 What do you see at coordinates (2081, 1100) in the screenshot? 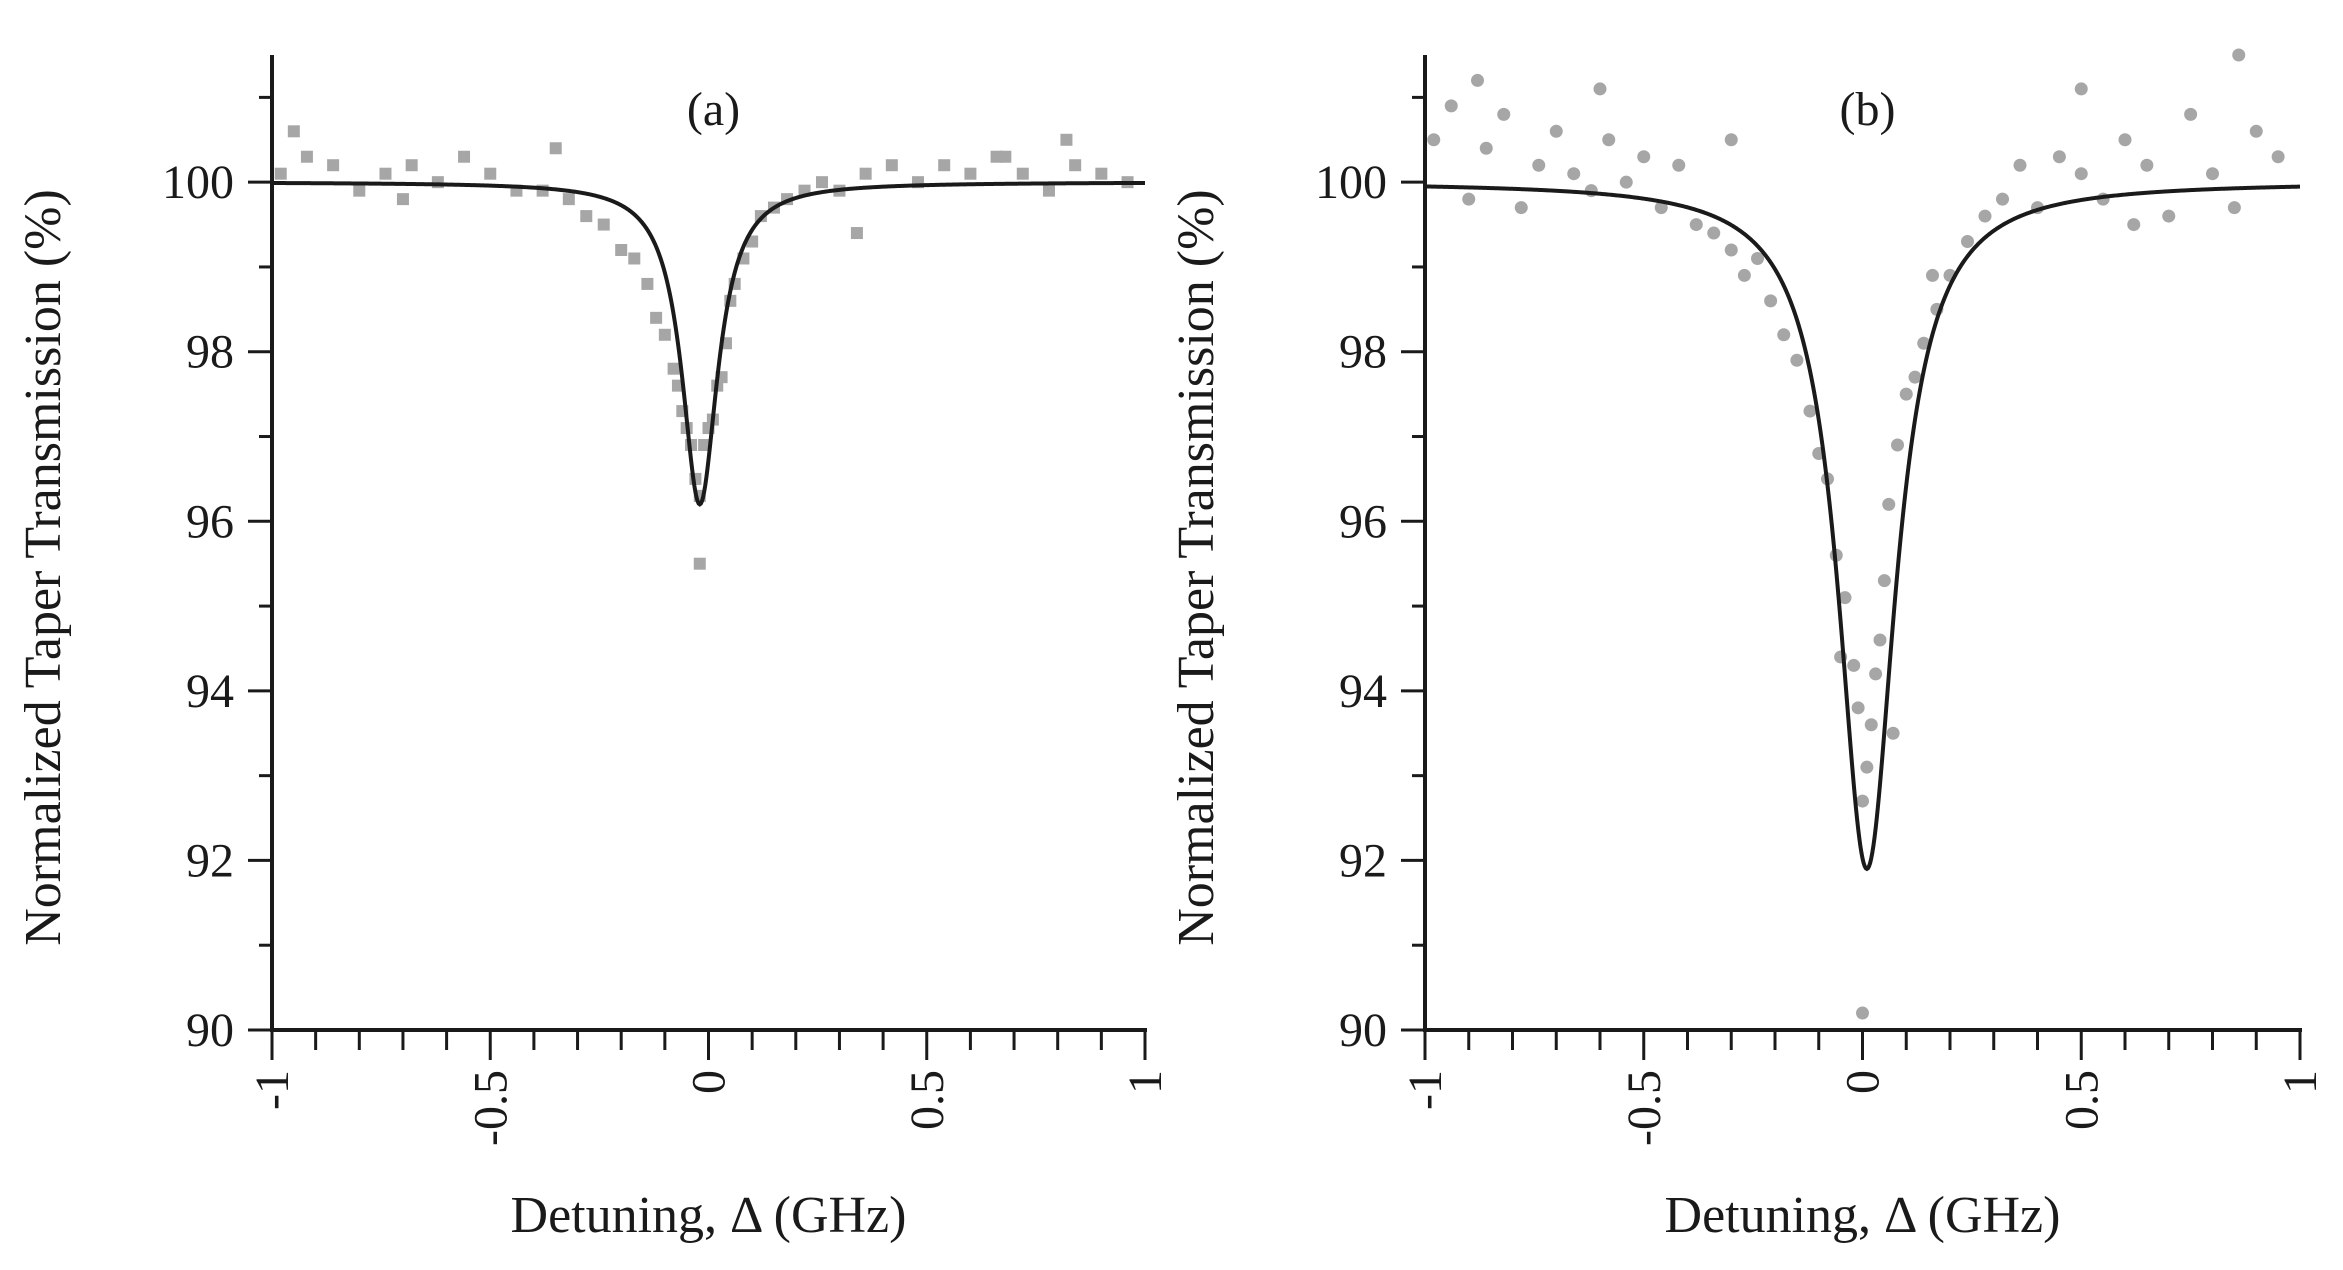
I see `panel-b-x-tick-label: 0.5` at bounding box center [2081, 1100].